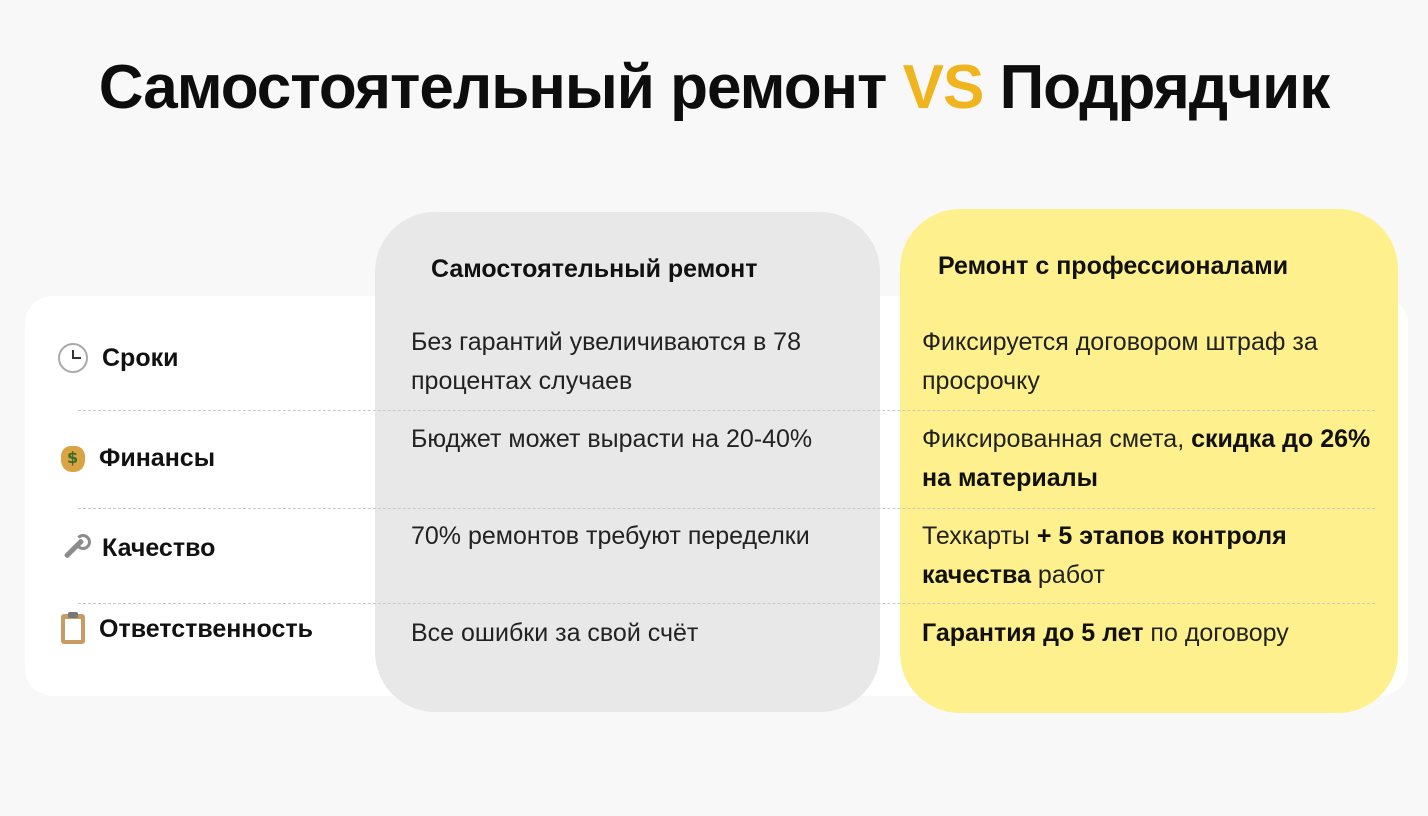 The image size is (1428, 816). Describe the element at coordinates (159, 547) in the screenshot. I see `row-label-text: Качество` at that location.